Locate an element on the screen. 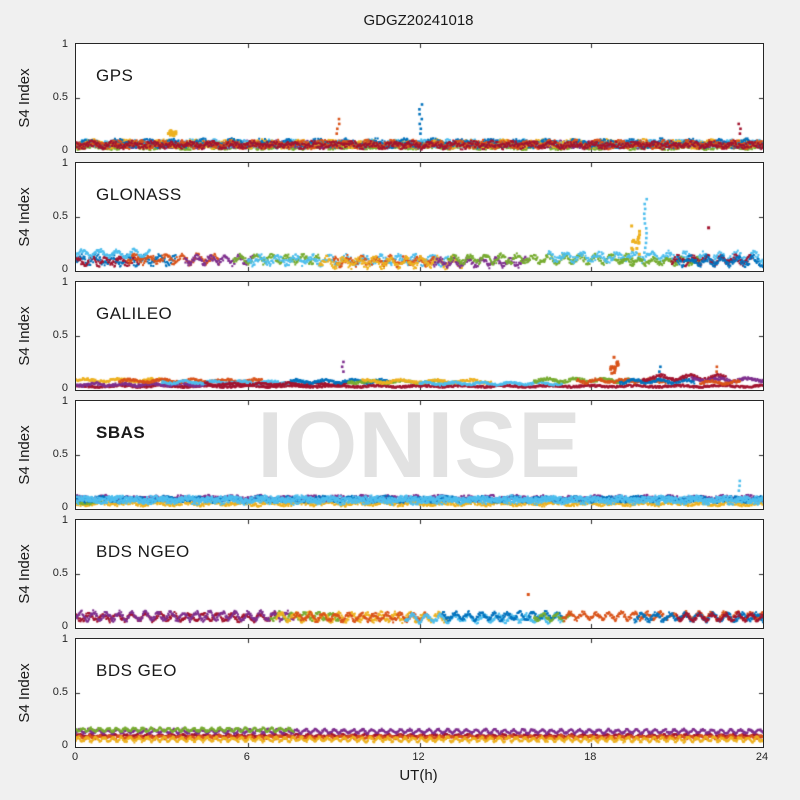  panel-label-galileo: GALILEO is located at coordinates (134, 313).